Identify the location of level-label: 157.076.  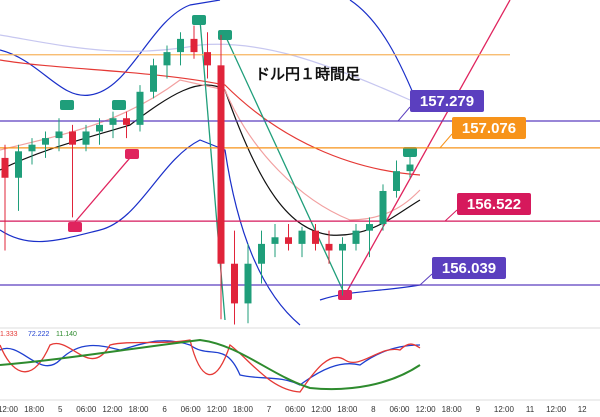
(489, 128).